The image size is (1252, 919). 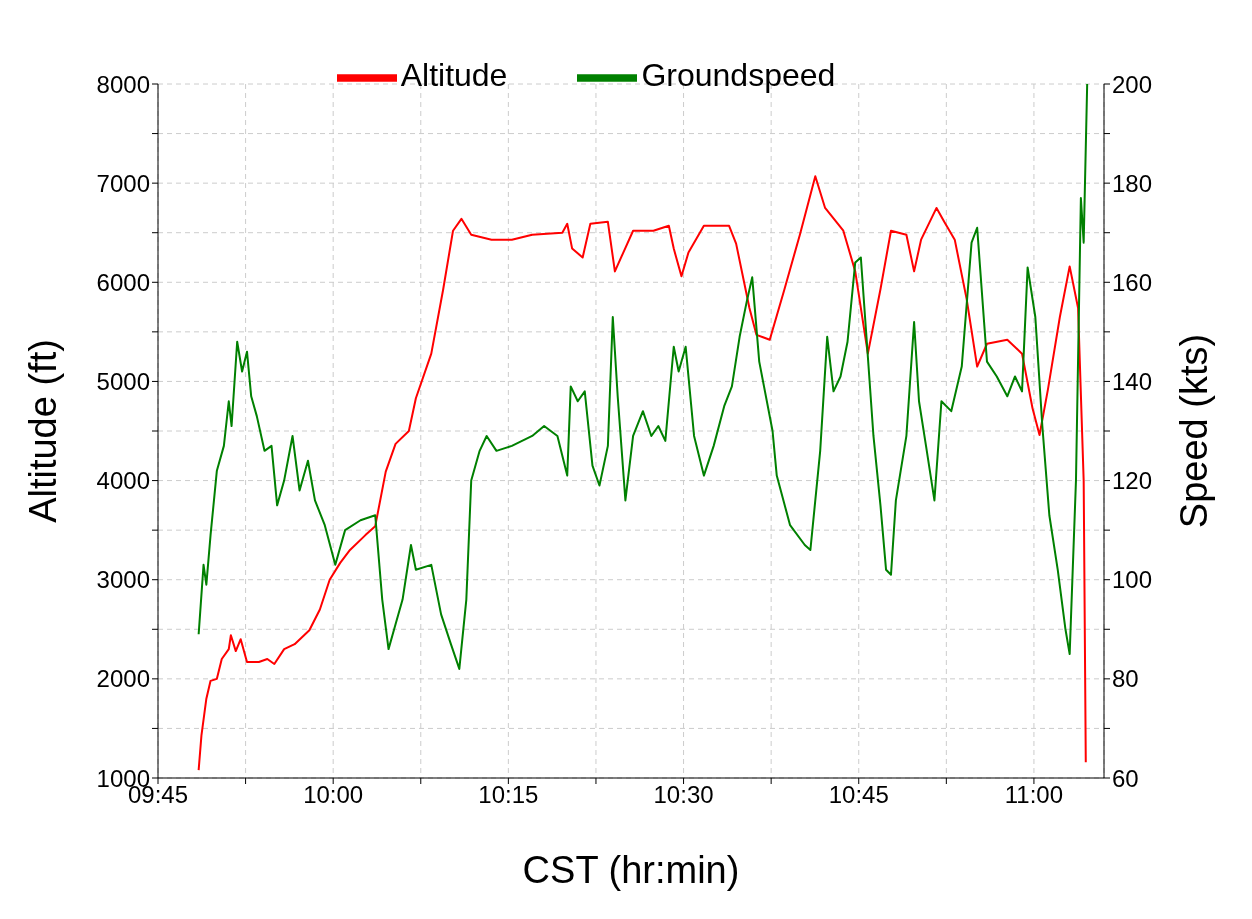 What do you see at coordinates (1132, 481) in the screenshot?
I see `y2-tick-label: 120` at bounding box center [1132, 481].